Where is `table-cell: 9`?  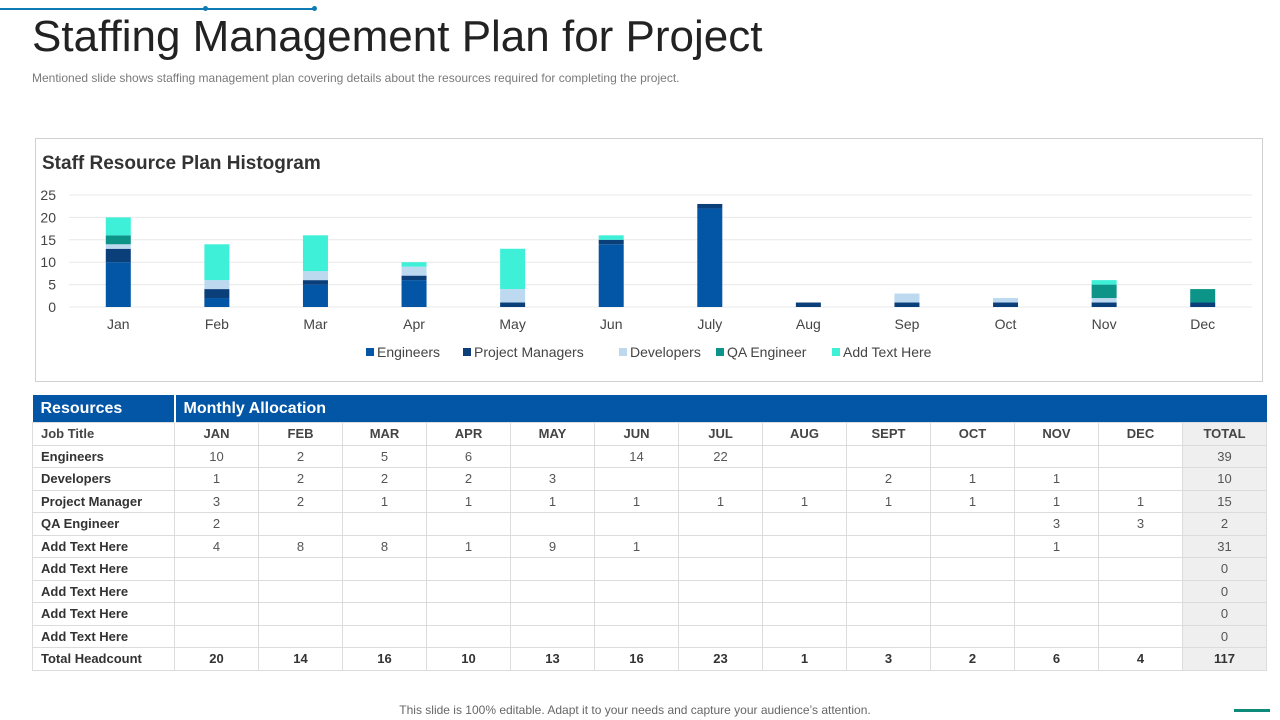 table-cell: 9 is located at coordinates (552, 546).